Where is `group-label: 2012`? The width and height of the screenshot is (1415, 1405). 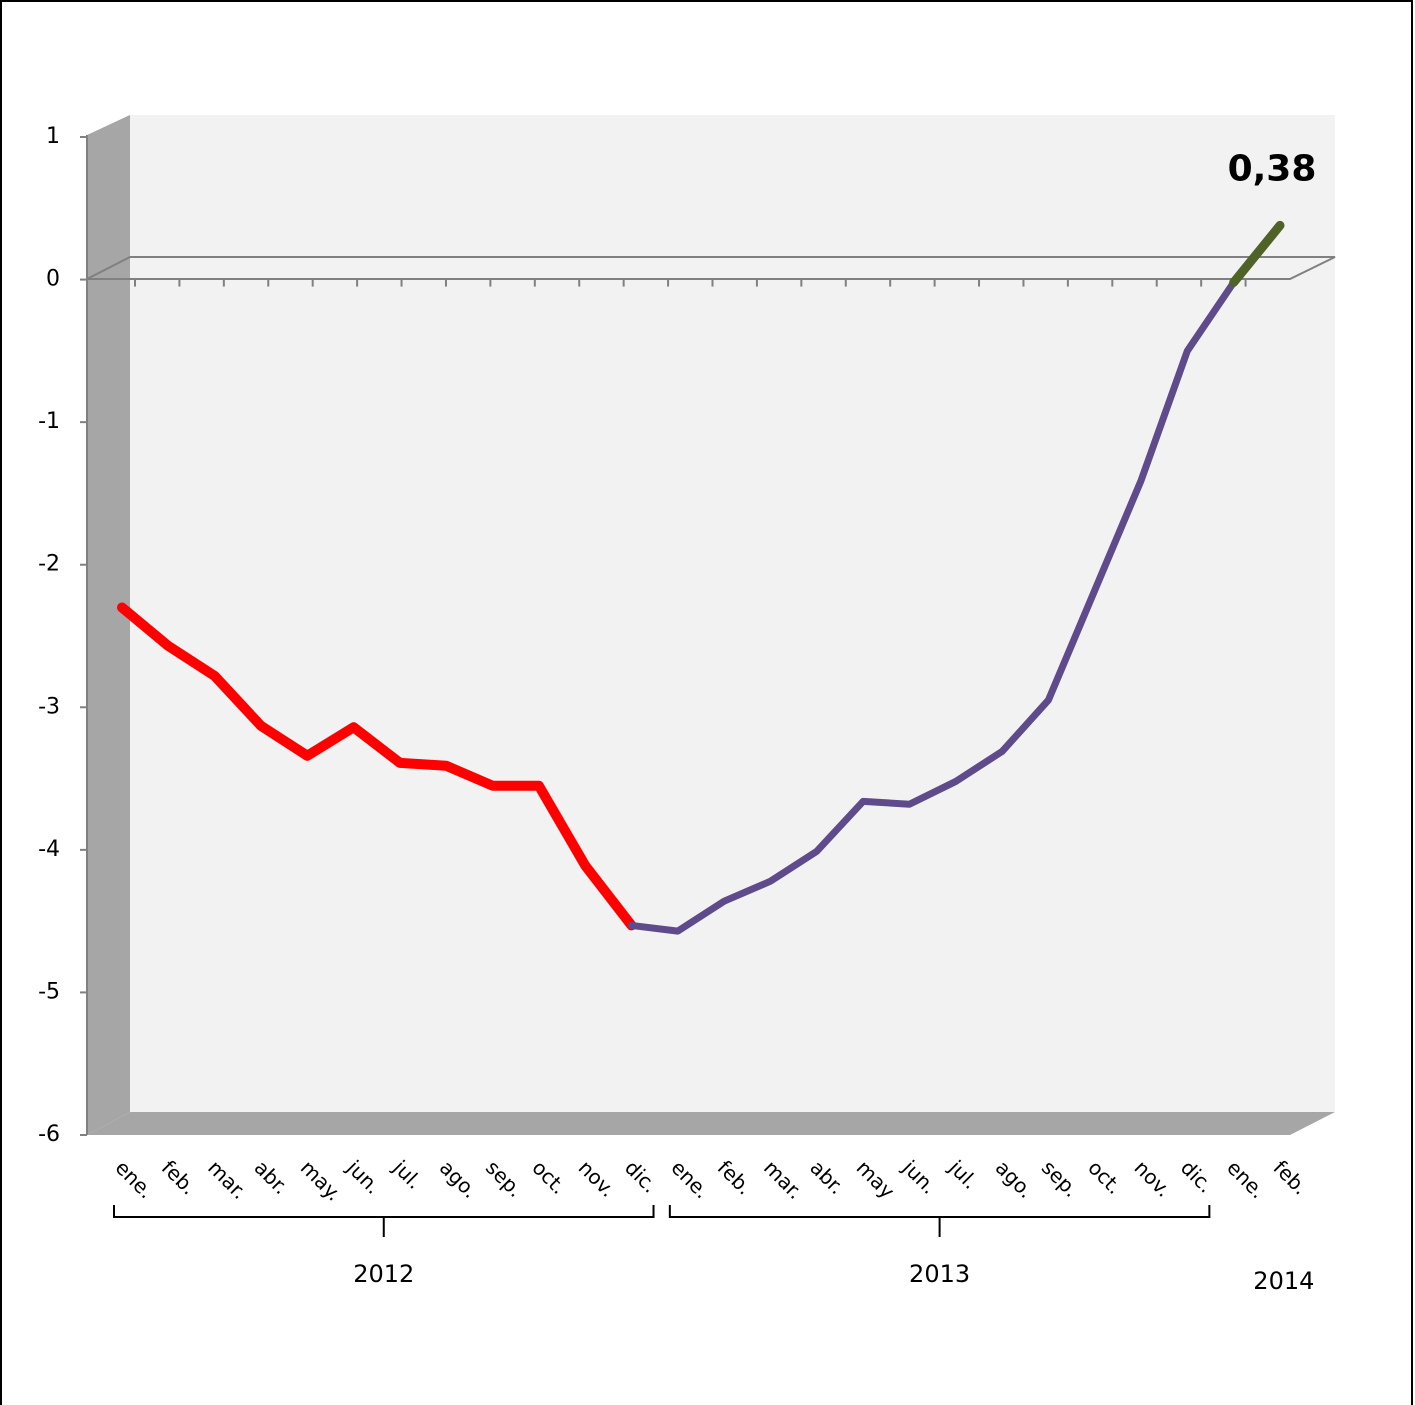
group-label: 2012 is located at coordinates (383, 1274).